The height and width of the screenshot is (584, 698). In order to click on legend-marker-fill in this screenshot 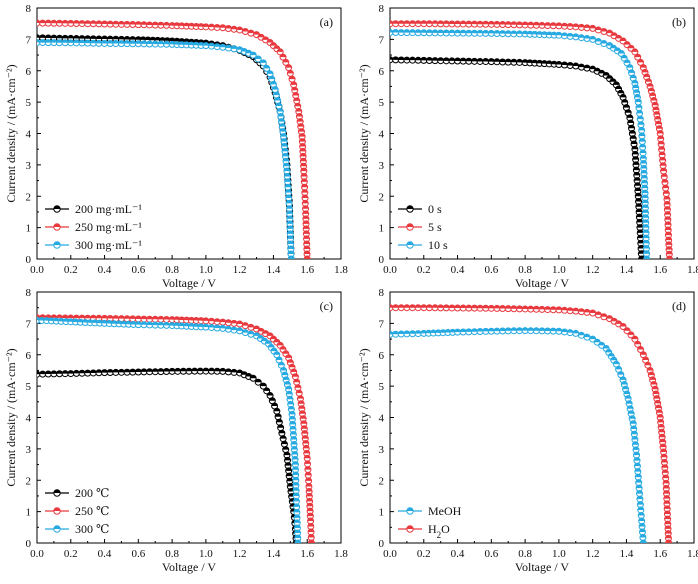, I will do `click(57, 491)`.